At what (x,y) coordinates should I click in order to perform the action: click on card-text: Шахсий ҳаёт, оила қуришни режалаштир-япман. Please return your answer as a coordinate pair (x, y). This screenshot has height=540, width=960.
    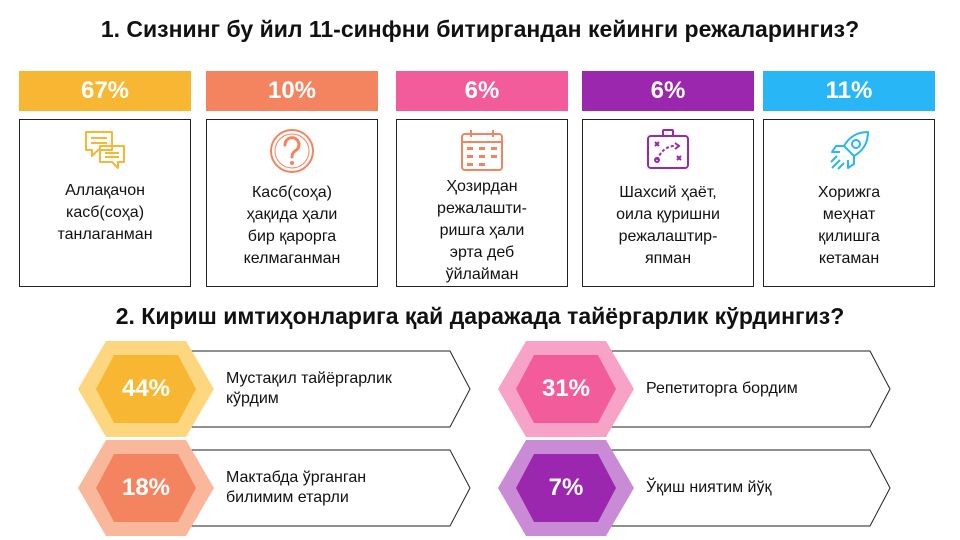
    Looking at the image, I should click on (668, 225).